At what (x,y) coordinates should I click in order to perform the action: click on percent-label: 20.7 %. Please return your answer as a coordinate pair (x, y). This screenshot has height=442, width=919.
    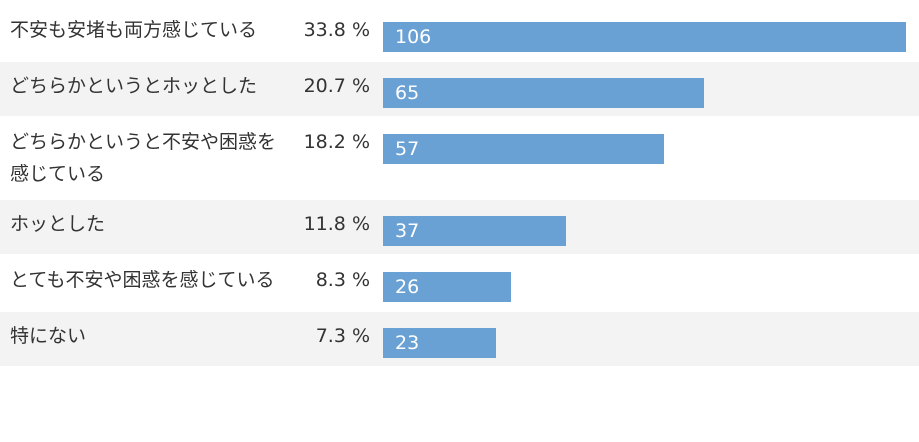
    Looking at the image, I should click on (336, 86).